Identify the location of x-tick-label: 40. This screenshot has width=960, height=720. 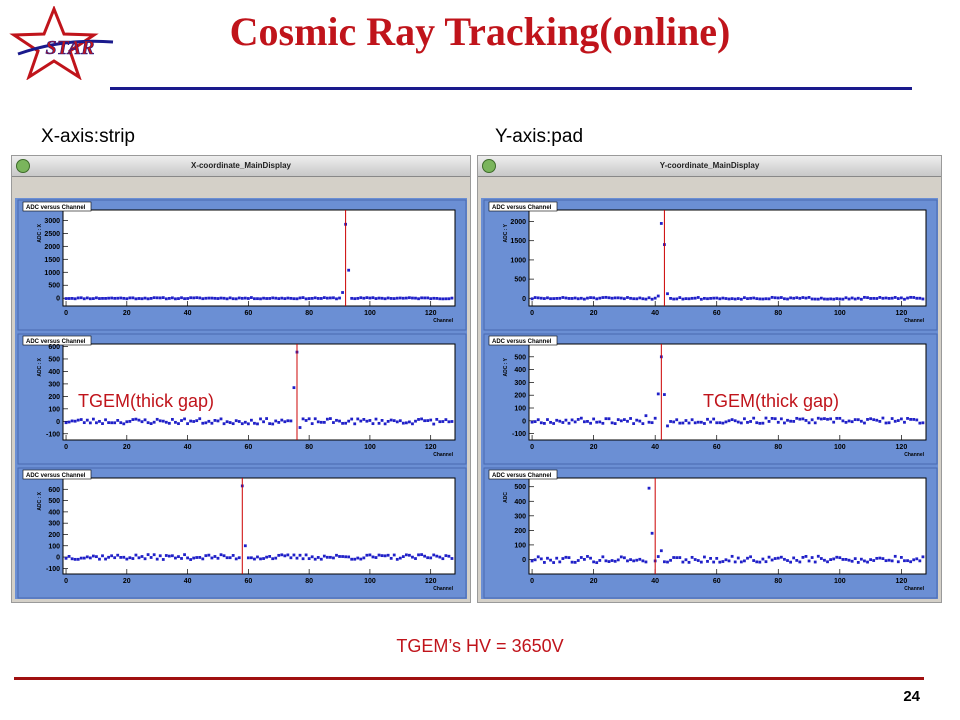
(188, 447).